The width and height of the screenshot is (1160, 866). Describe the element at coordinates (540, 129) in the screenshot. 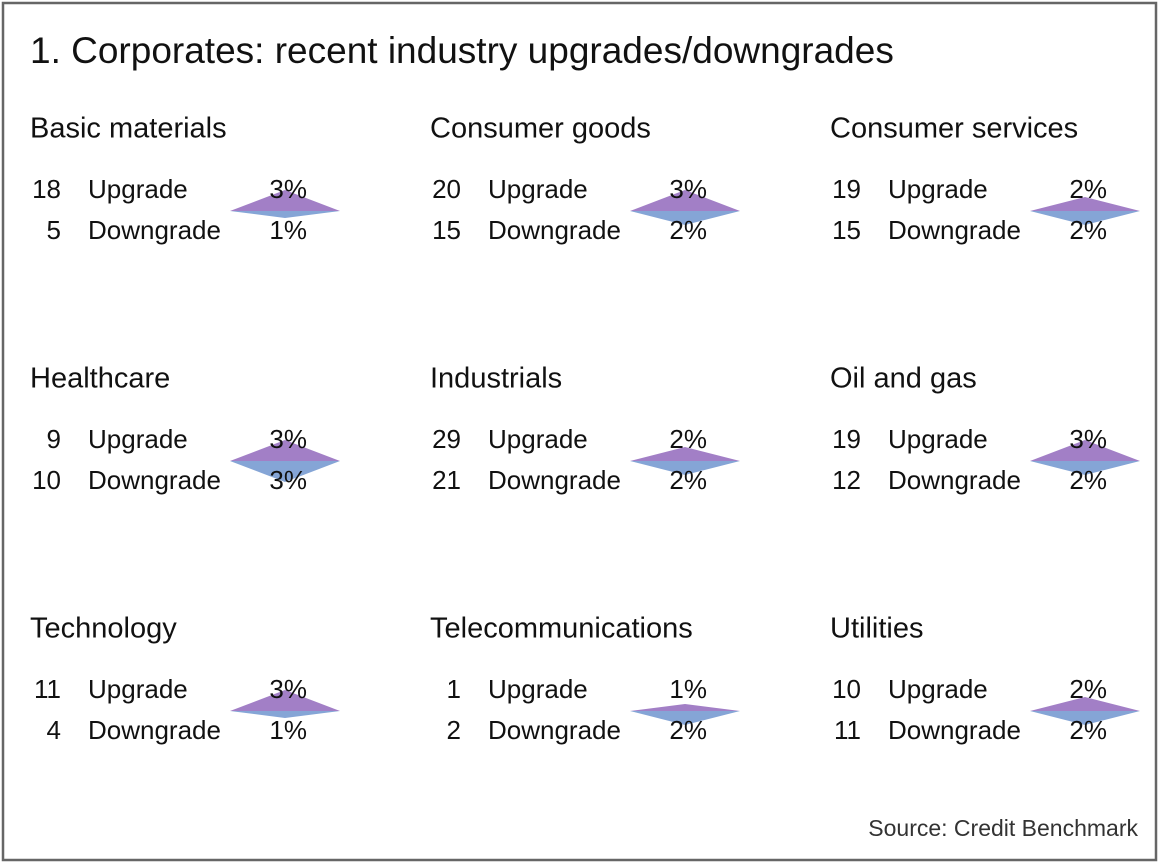

I see `panel-title: Consumer goods` at that location.